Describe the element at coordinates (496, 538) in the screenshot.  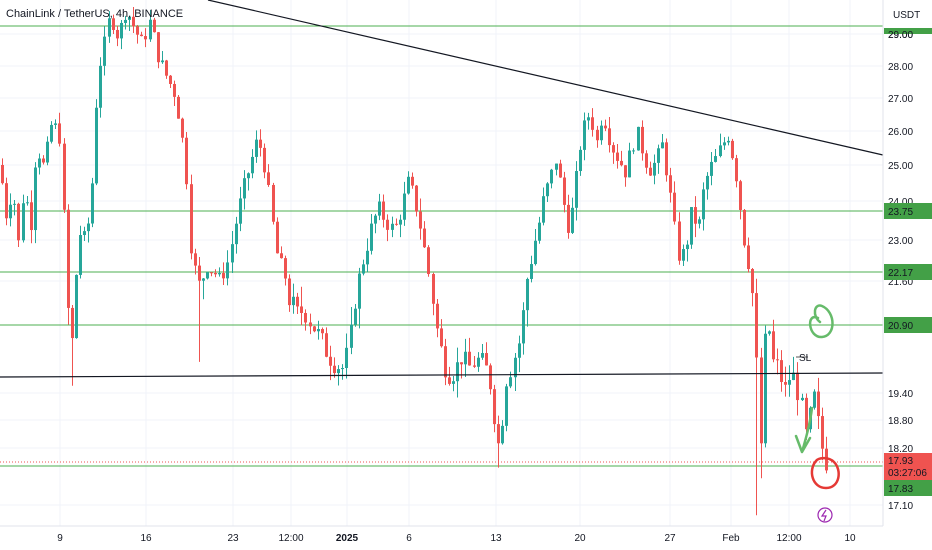
I see `time-tick-label: 13` at that location.